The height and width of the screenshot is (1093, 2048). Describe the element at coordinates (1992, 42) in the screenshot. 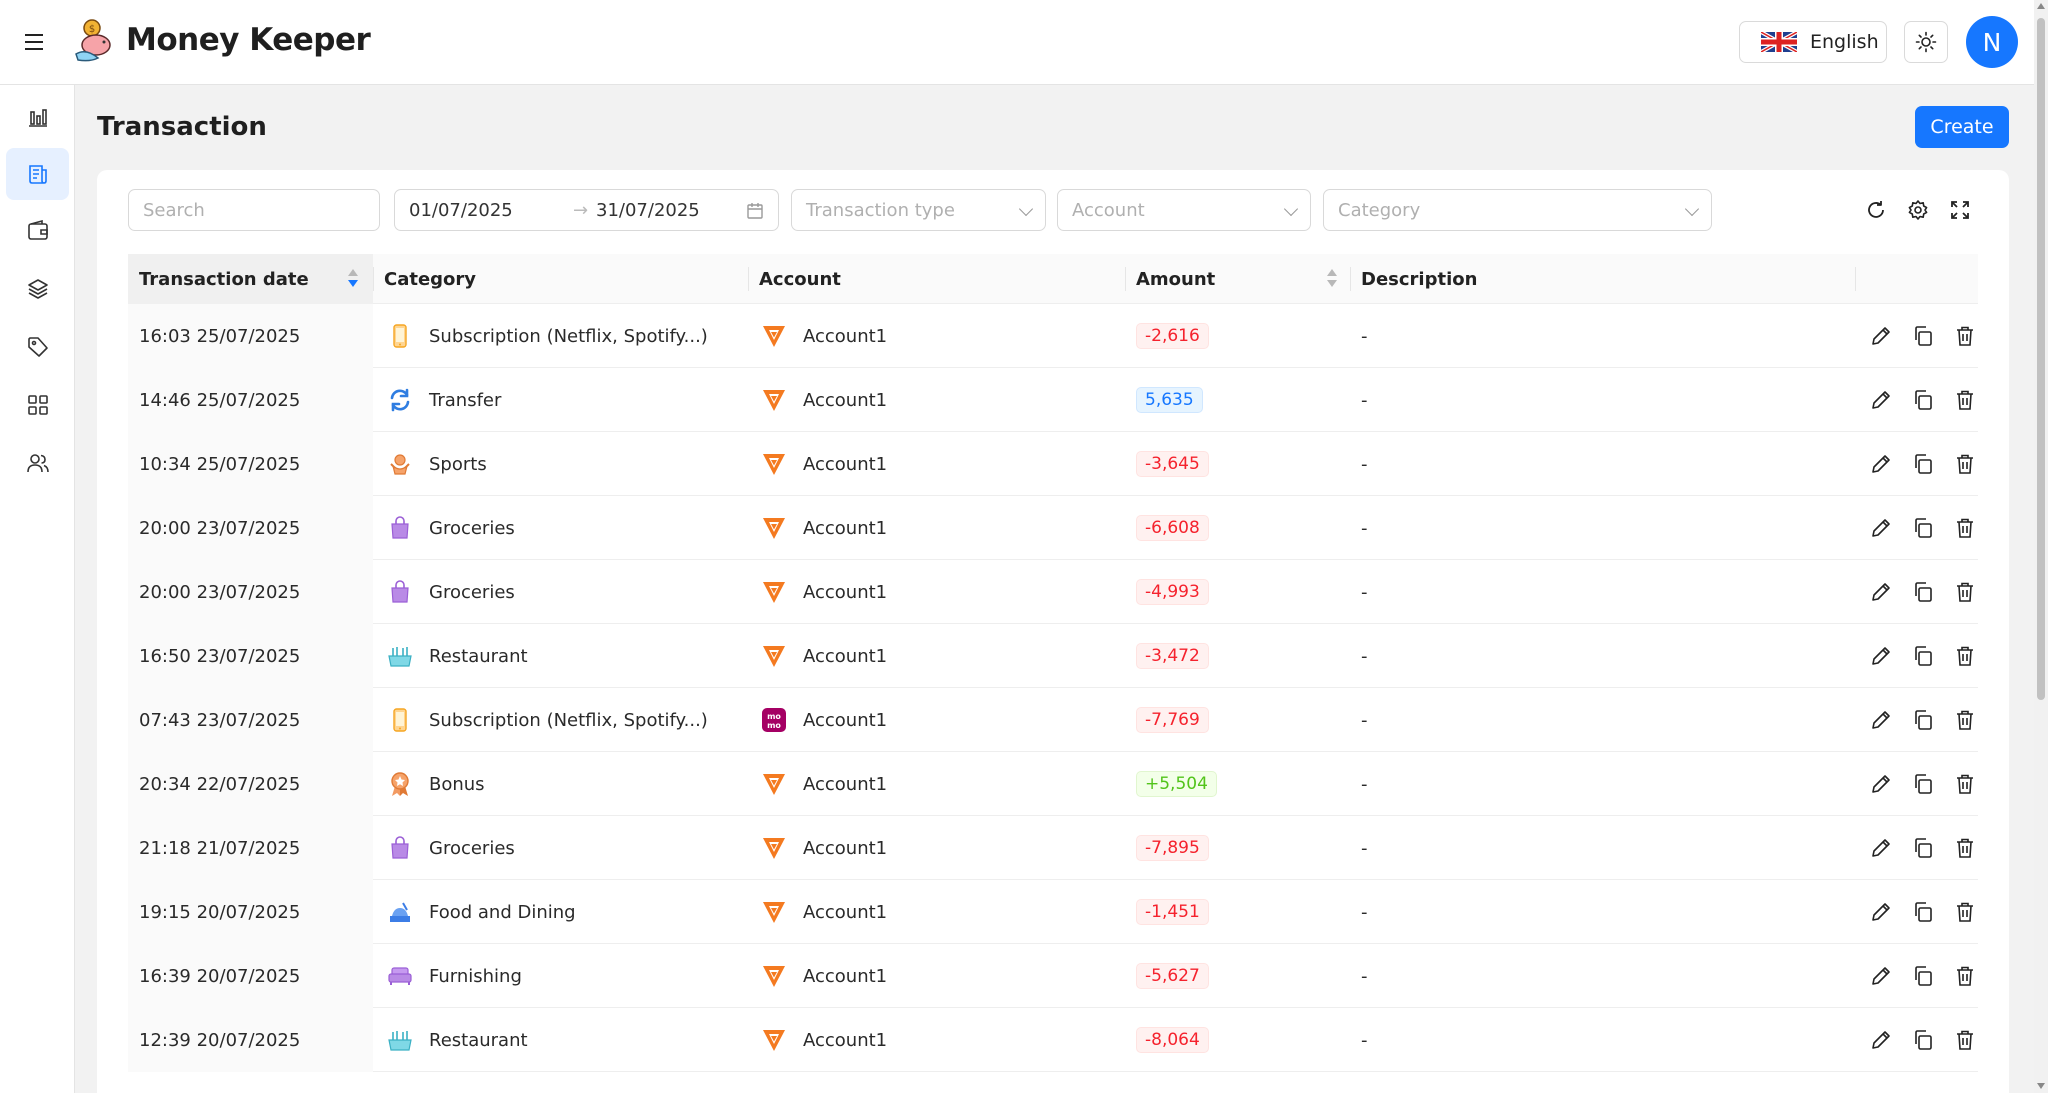

I see `user-avatar: N` at that location.